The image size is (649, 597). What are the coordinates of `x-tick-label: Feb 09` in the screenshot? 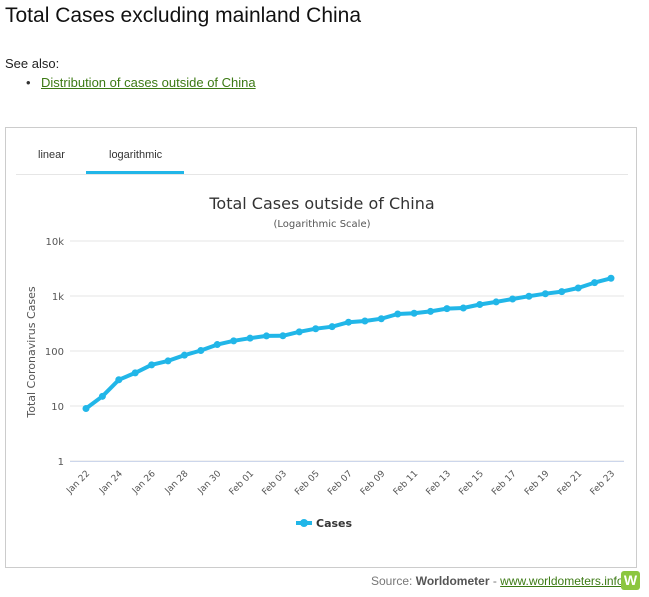 It's located at (373, 483).